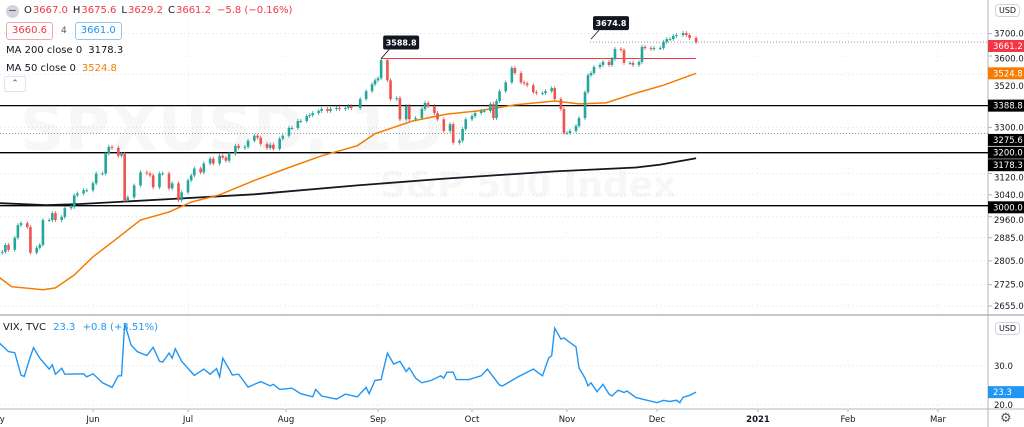  I want to click on ma200-line, so click(348, 182).